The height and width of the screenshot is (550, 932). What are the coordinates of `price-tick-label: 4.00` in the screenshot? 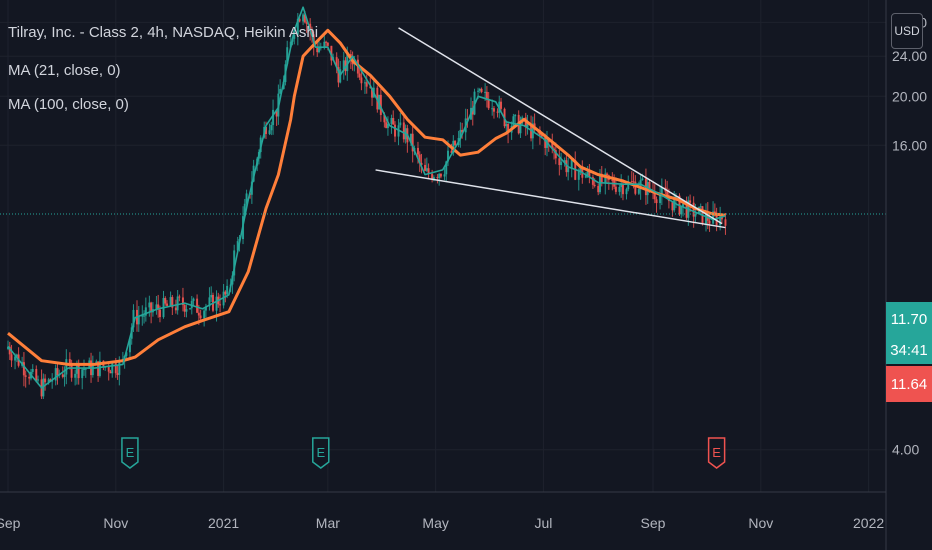 It's located at (905, 450).